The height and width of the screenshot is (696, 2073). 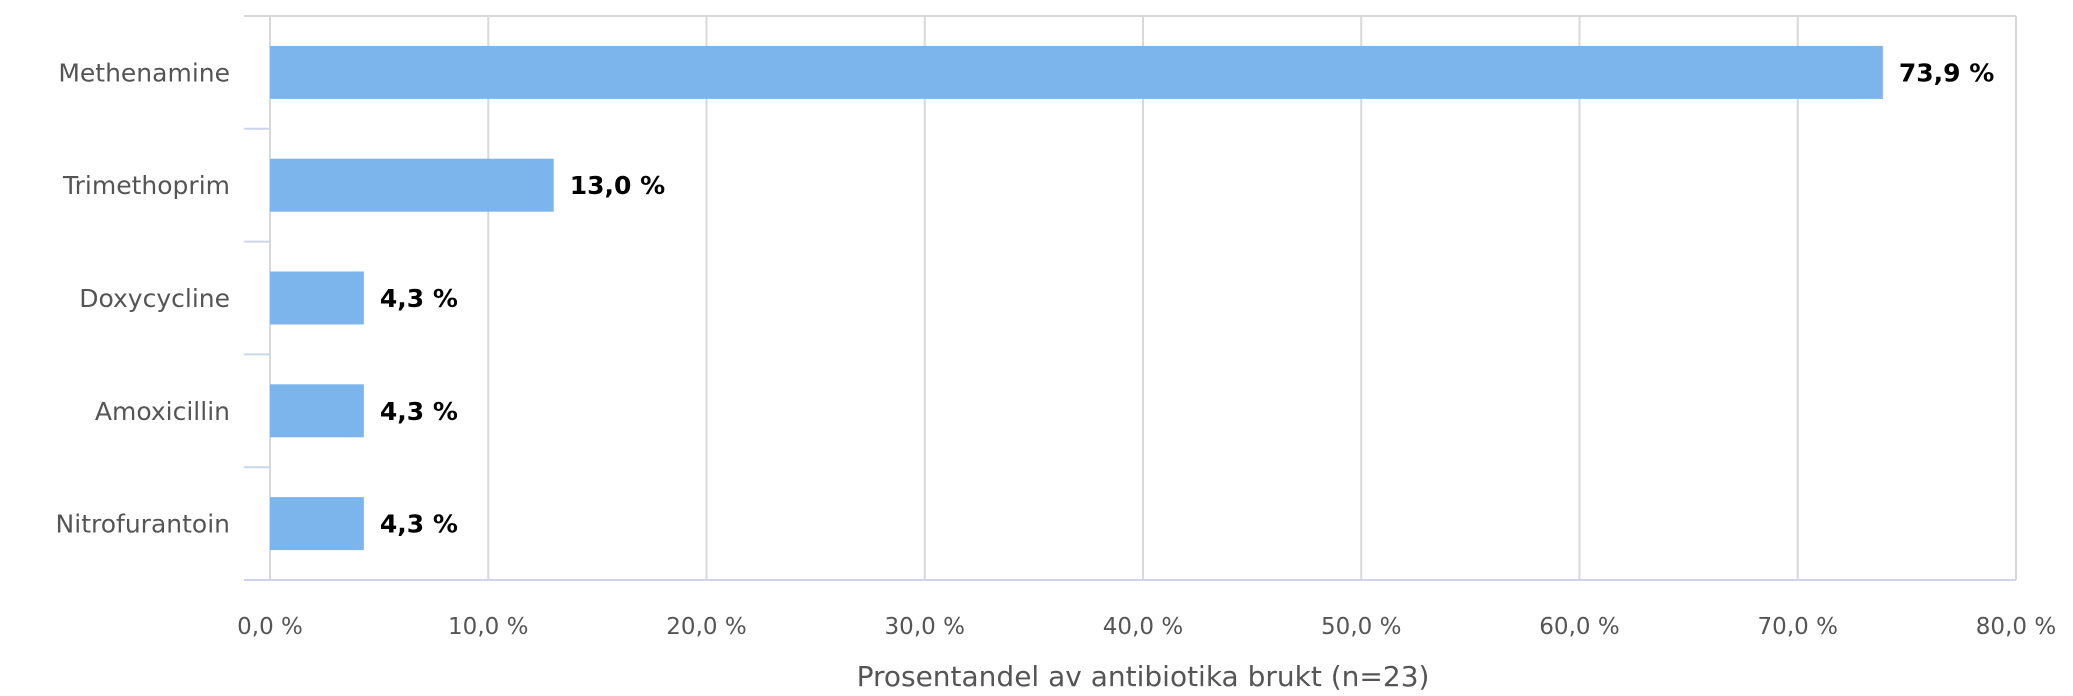 What do you see at coordinates (143, 524) in the screenshot?
I see `category-label: Nitrofurantoin` at bounding box center [143, 524].